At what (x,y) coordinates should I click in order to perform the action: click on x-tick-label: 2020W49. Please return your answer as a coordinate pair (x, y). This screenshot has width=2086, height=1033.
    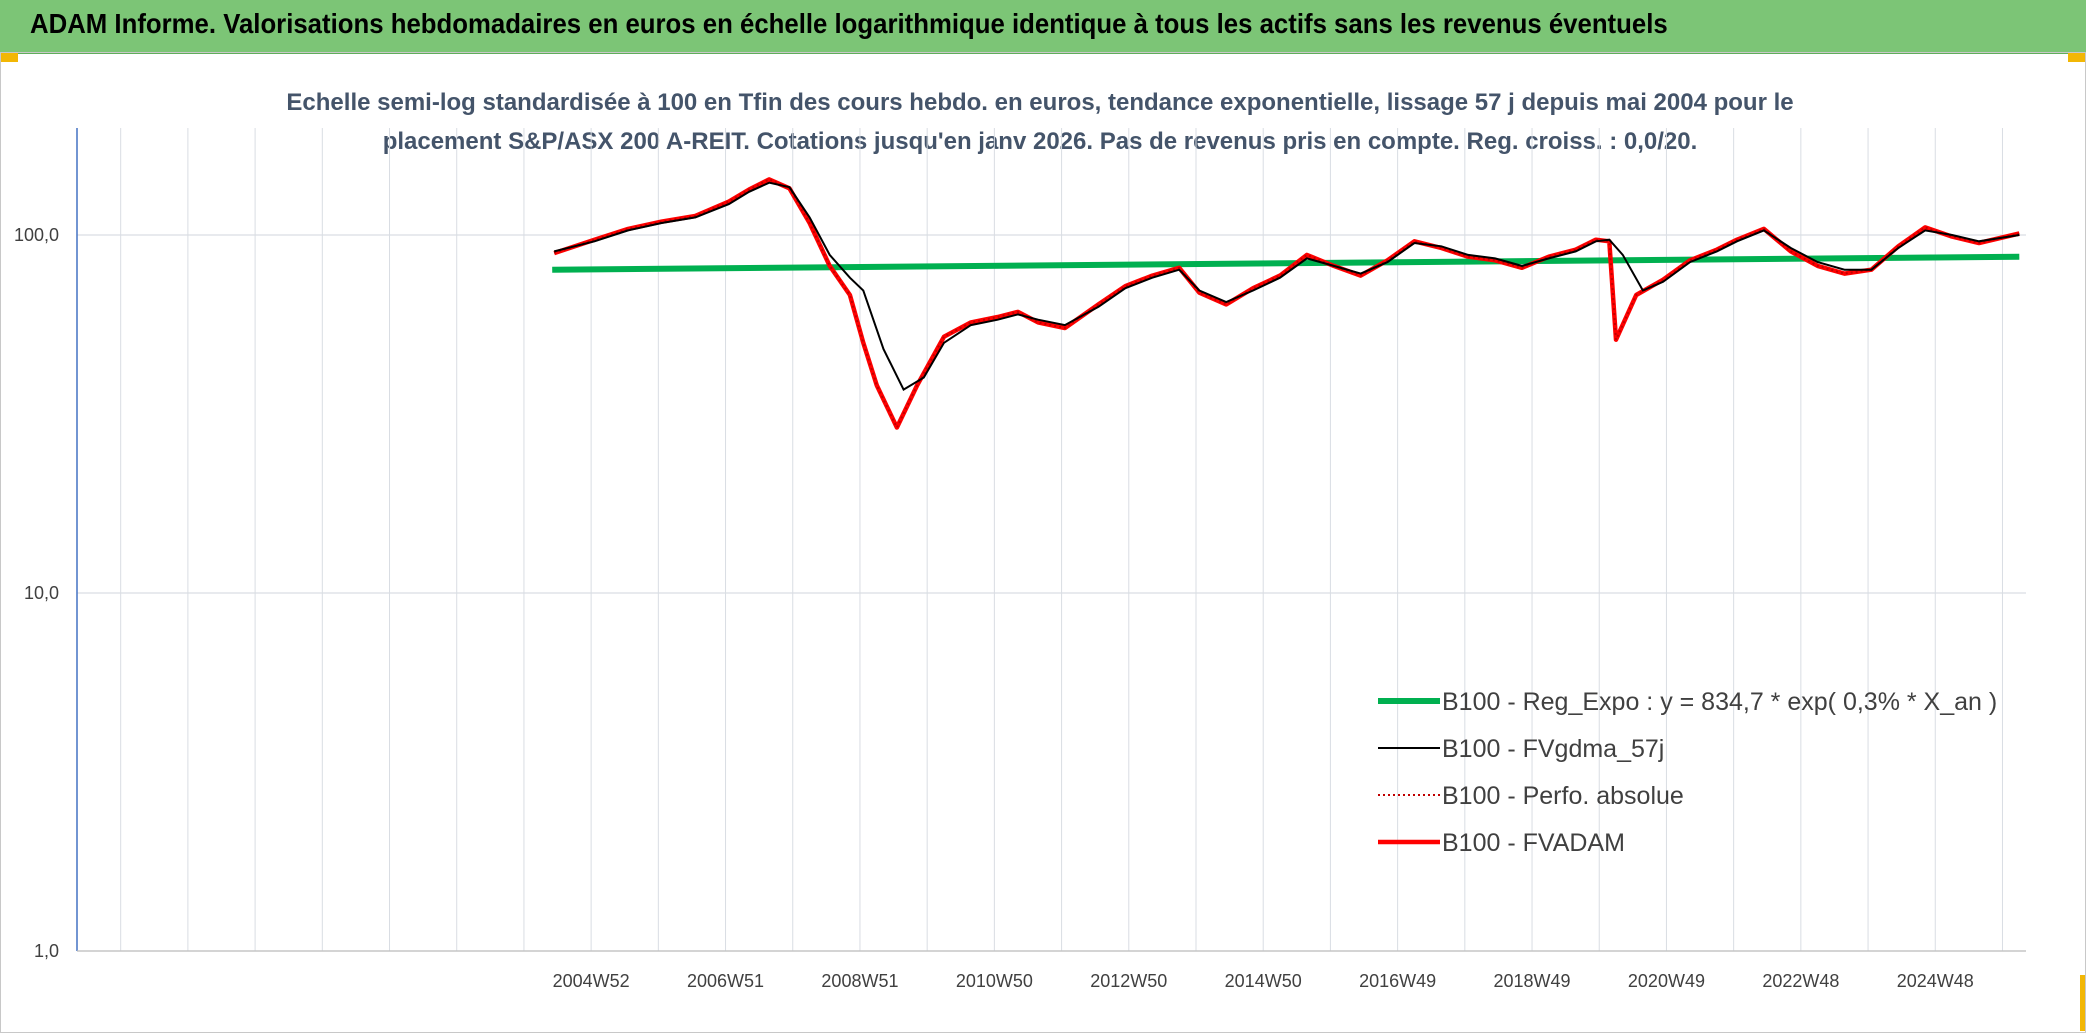
    Looking at the image, I should click on (1666, 981).